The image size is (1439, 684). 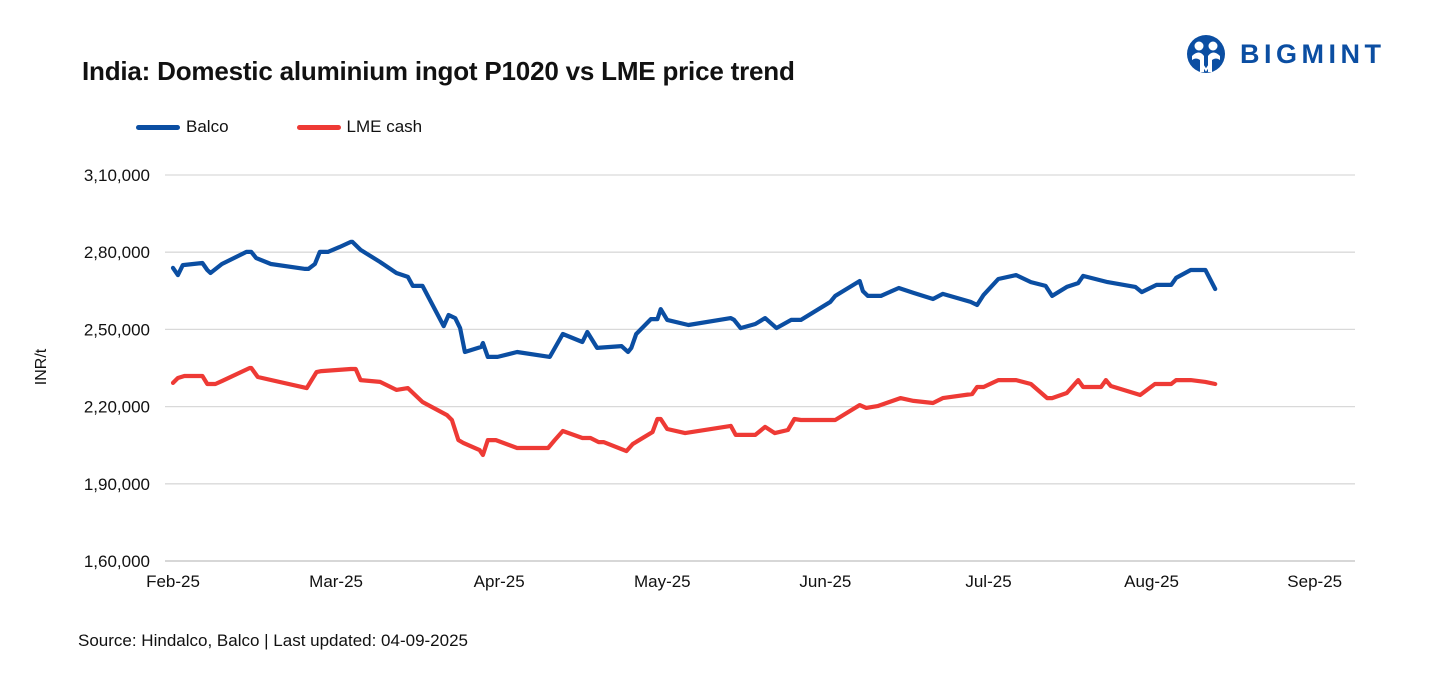 What do you see at coordinates (694, 299) in the screenshot?
I see `series-line-balco` at bounding box center [694, 299].